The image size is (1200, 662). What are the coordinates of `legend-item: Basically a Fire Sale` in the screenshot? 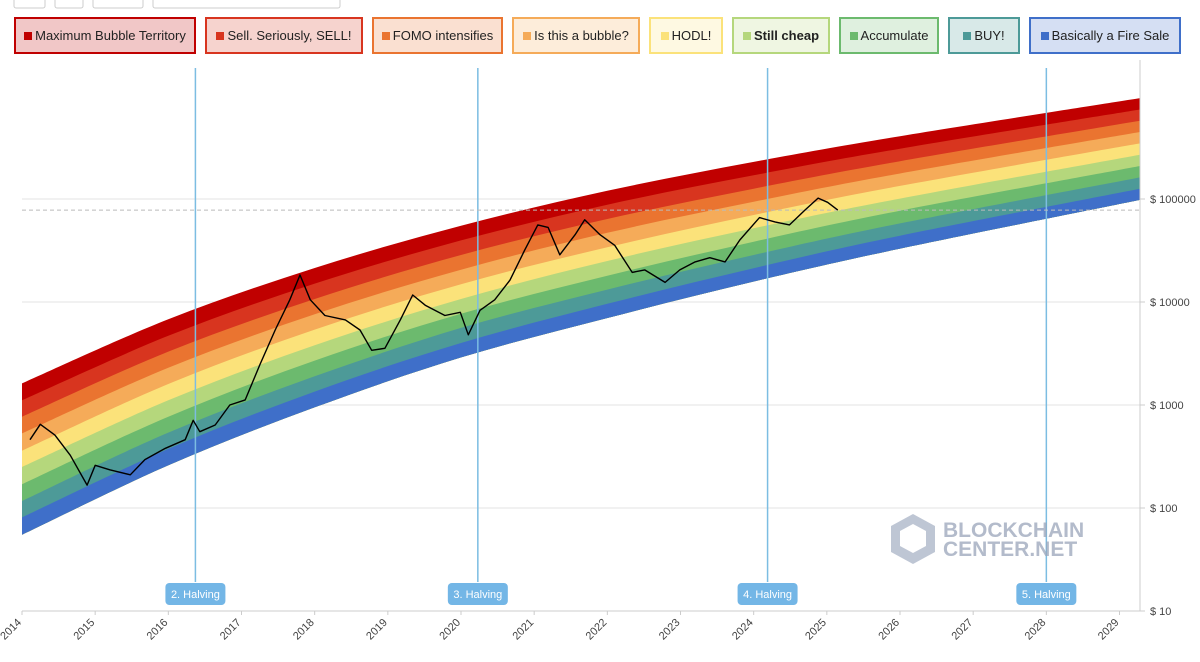 It's located at (1105, 35).